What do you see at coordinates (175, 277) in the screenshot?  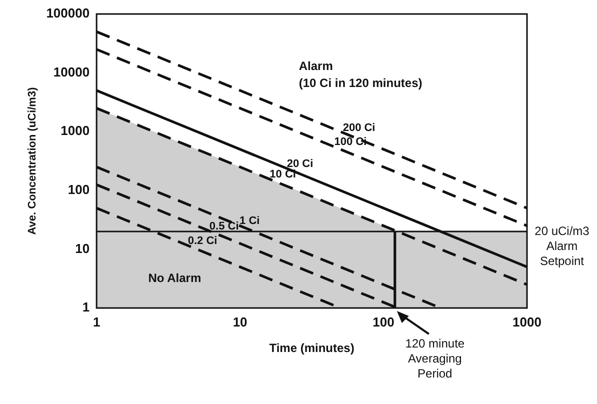 I see `annotation: No Alarm` at bounding box center [175, 277].